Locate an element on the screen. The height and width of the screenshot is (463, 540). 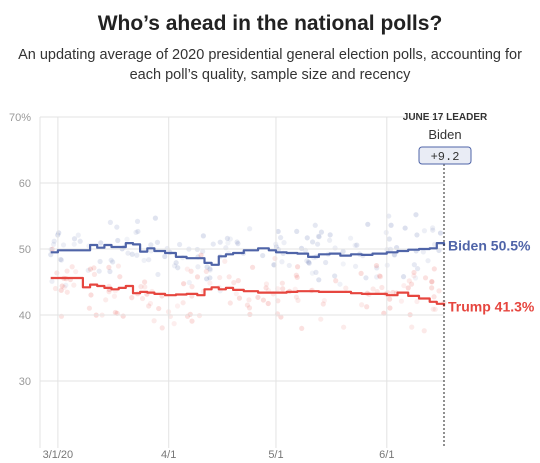
series-line-biden is located at coordinates (248, 254).